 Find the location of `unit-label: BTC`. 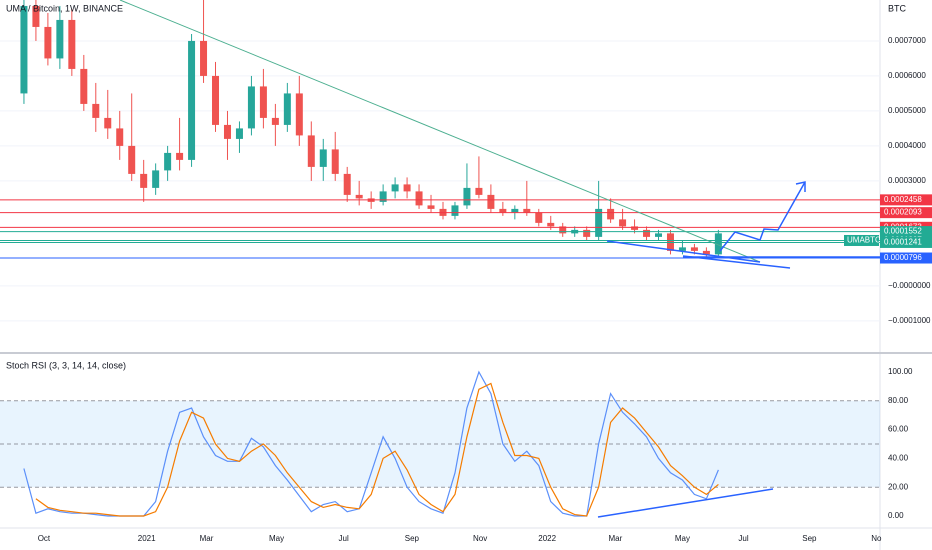

unit-label: BTC is located at coordinates (897, 8).